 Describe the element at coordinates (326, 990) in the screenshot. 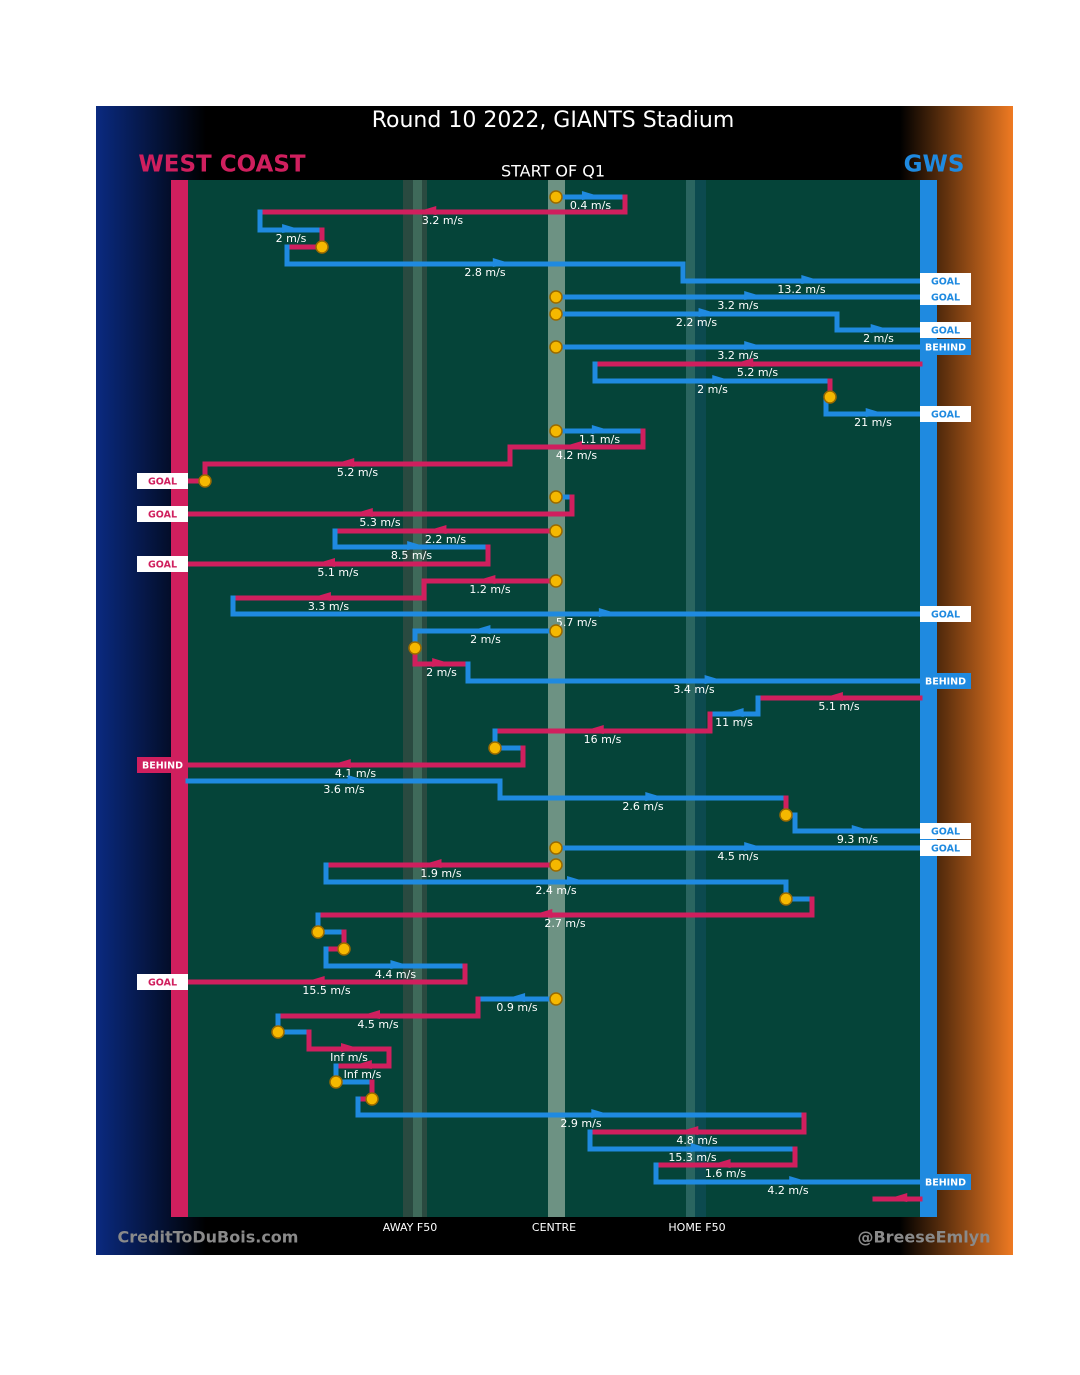

I see `speed-label: 15.5 m/s` at that location.